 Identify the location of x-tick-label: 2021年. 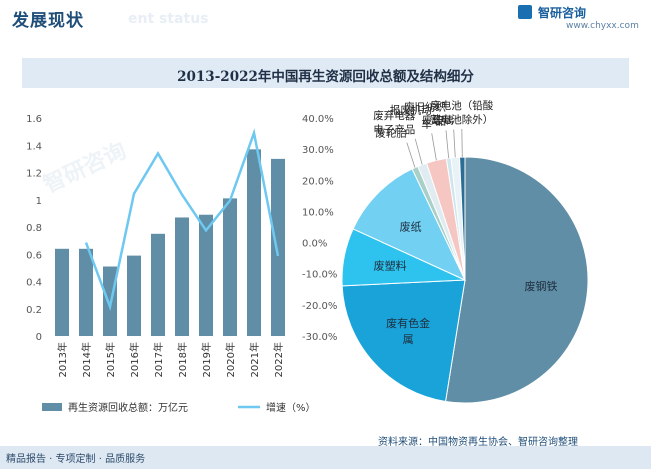
(254, 359).